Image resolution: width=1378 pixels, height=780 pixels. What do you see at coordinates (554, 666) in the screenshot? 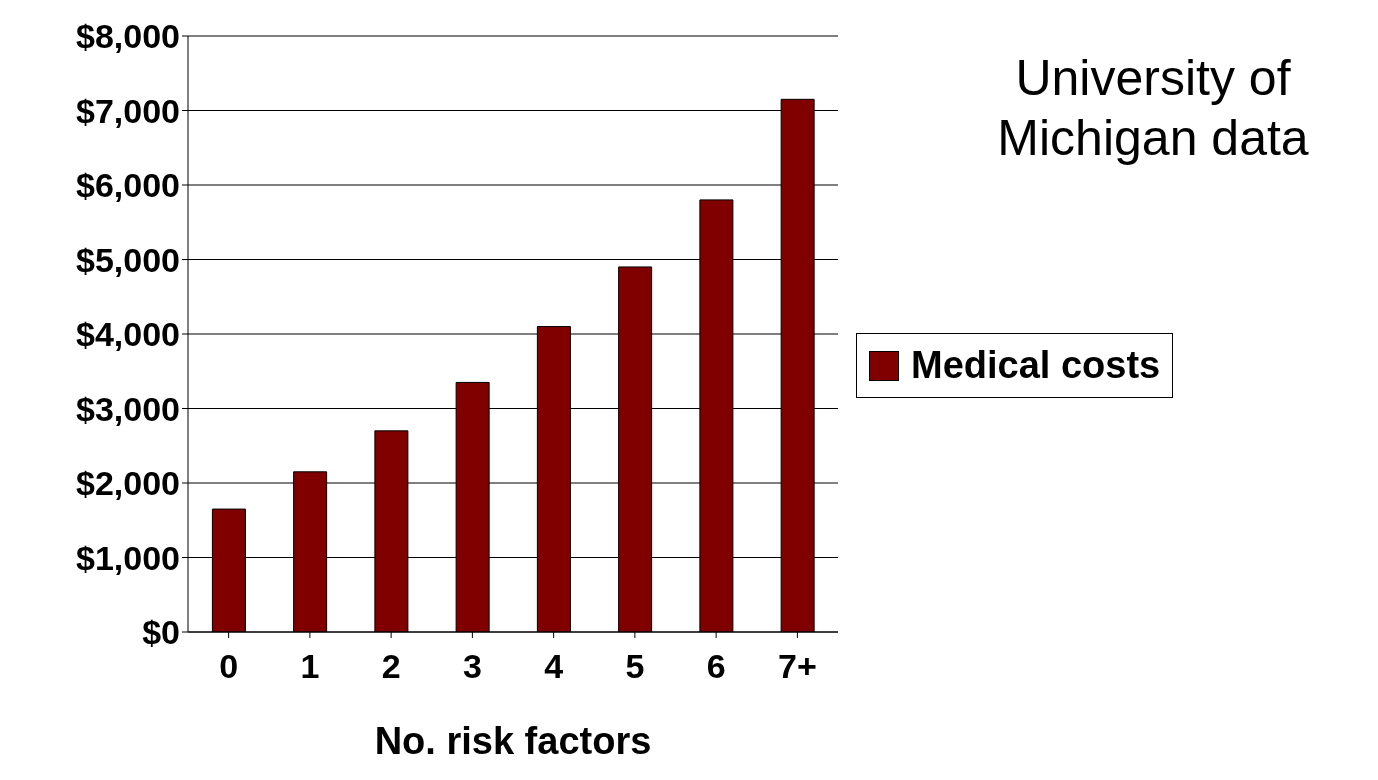
I see `x-tick-label: 4` at bounding box center [554, 666].